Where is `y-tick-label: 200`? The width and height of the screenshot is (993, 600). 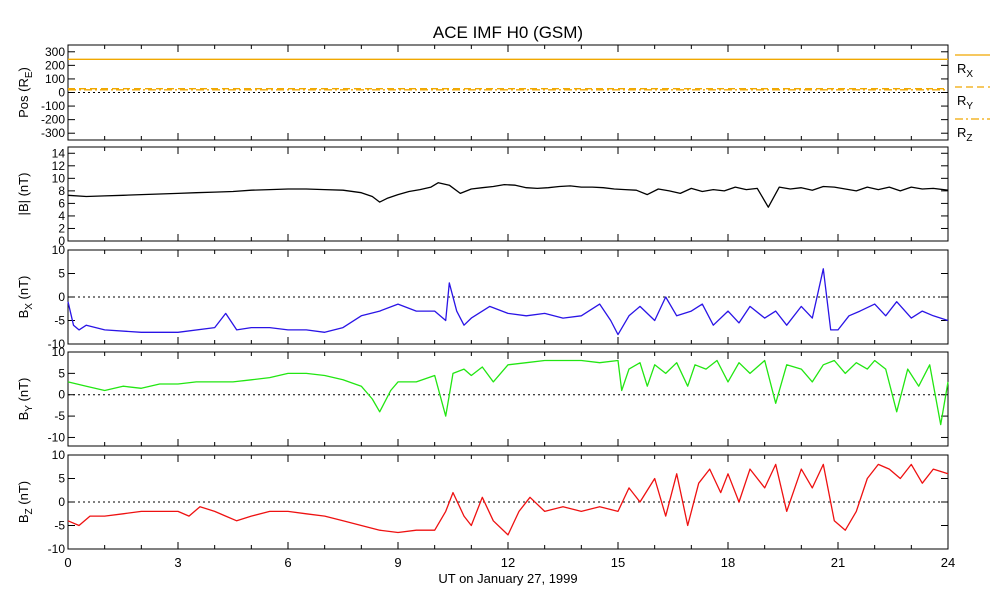 y-tick-label: 200 is located at coordinates (55, 65).